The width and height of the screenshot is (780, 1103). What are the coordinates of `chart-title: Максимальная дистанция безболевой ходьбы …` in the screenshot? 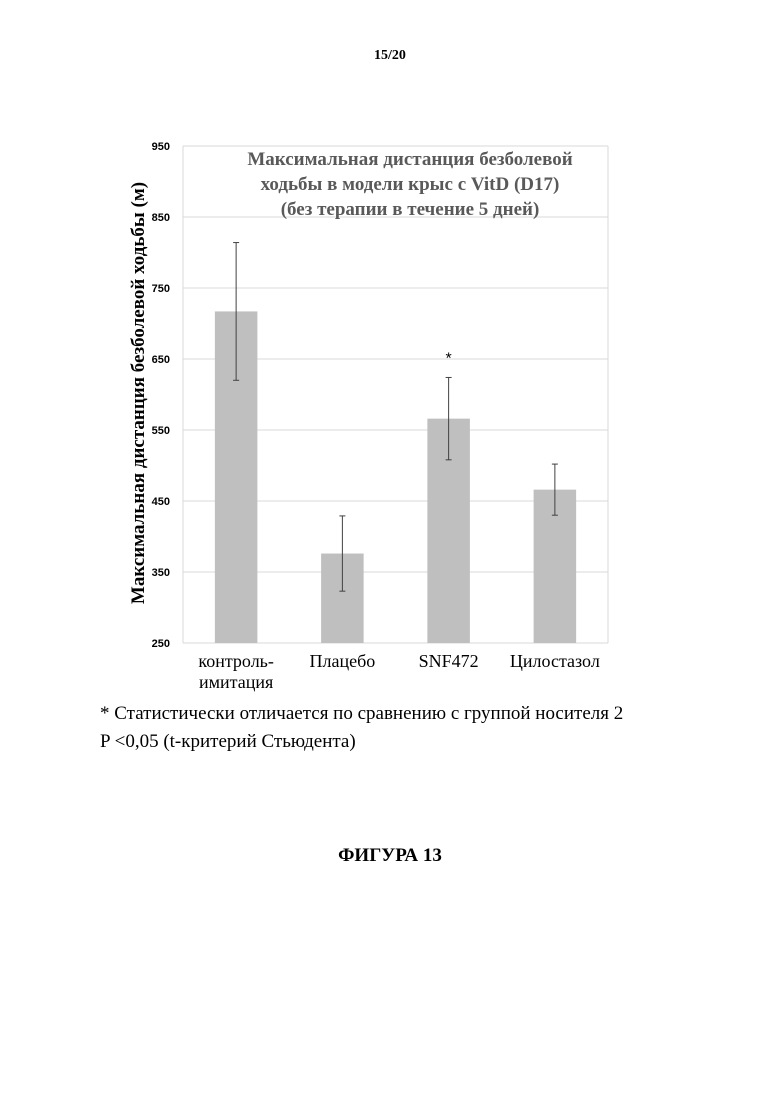 It's located at (409, 184).